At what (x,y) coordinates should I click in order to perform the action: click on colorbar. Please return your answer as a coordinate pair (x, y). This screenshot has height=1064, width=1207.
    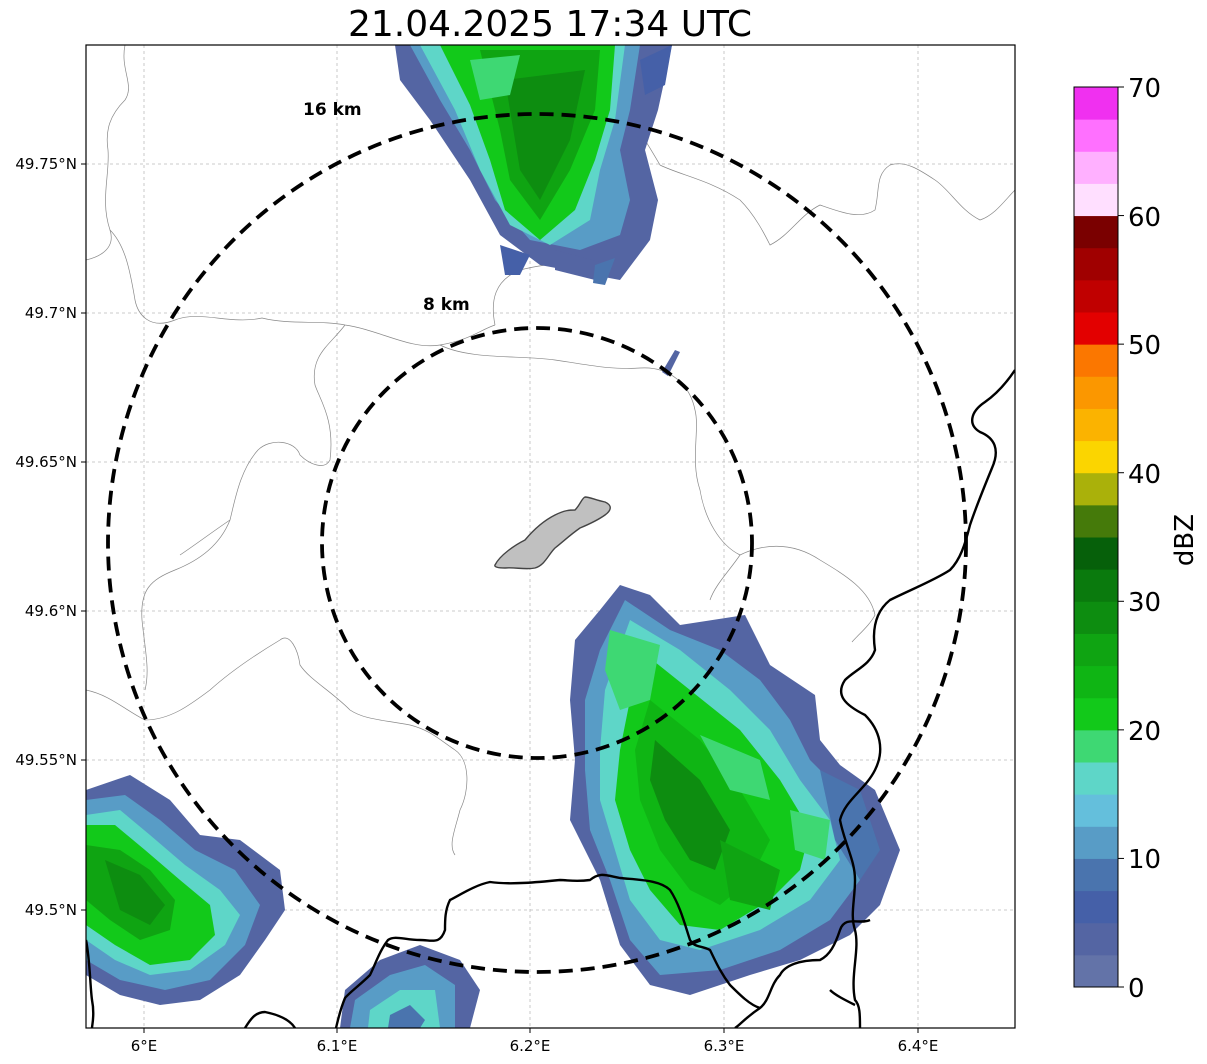
    Looking at the image, I should click on (1098, 537).